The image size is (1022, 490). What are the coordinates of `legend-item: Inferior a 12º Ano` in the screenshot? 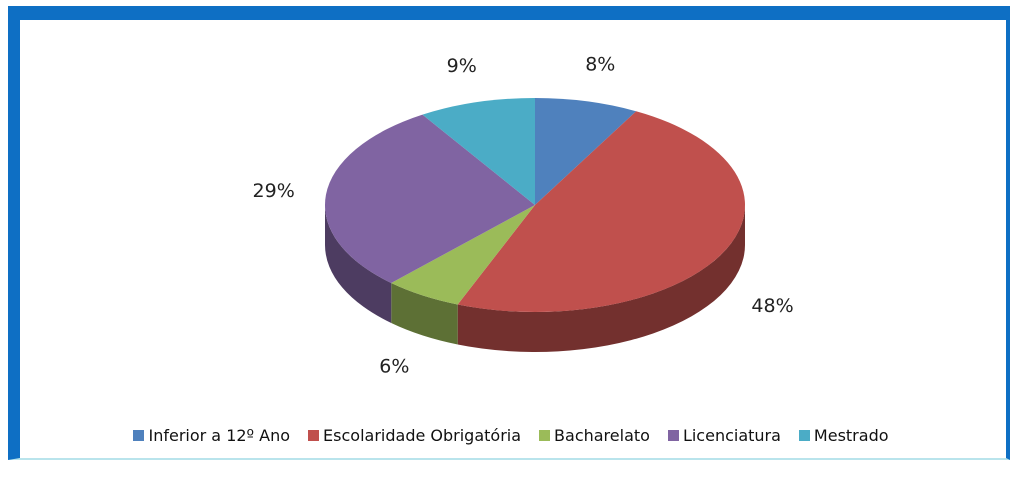 It's located at (211, 435).